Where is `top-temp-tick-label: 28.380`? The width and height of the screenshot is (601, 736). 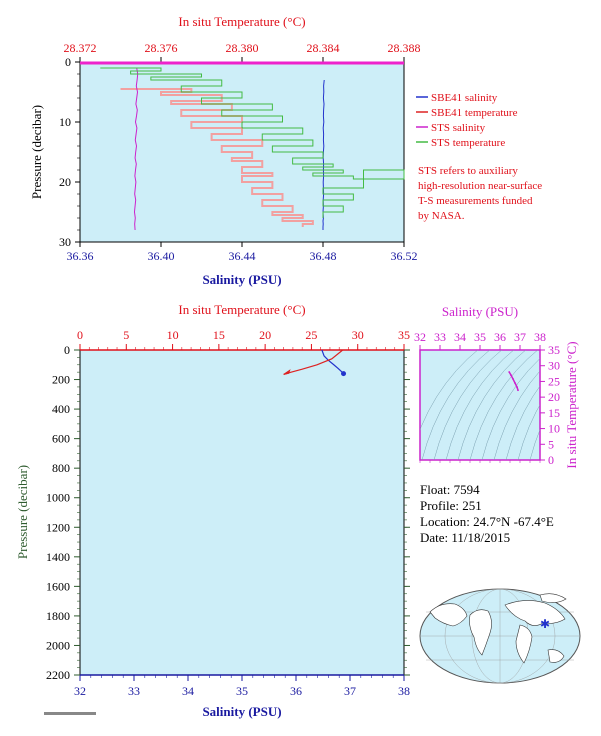 top-temp-tick-label: 28.380 is located at coordinates (242, 48).